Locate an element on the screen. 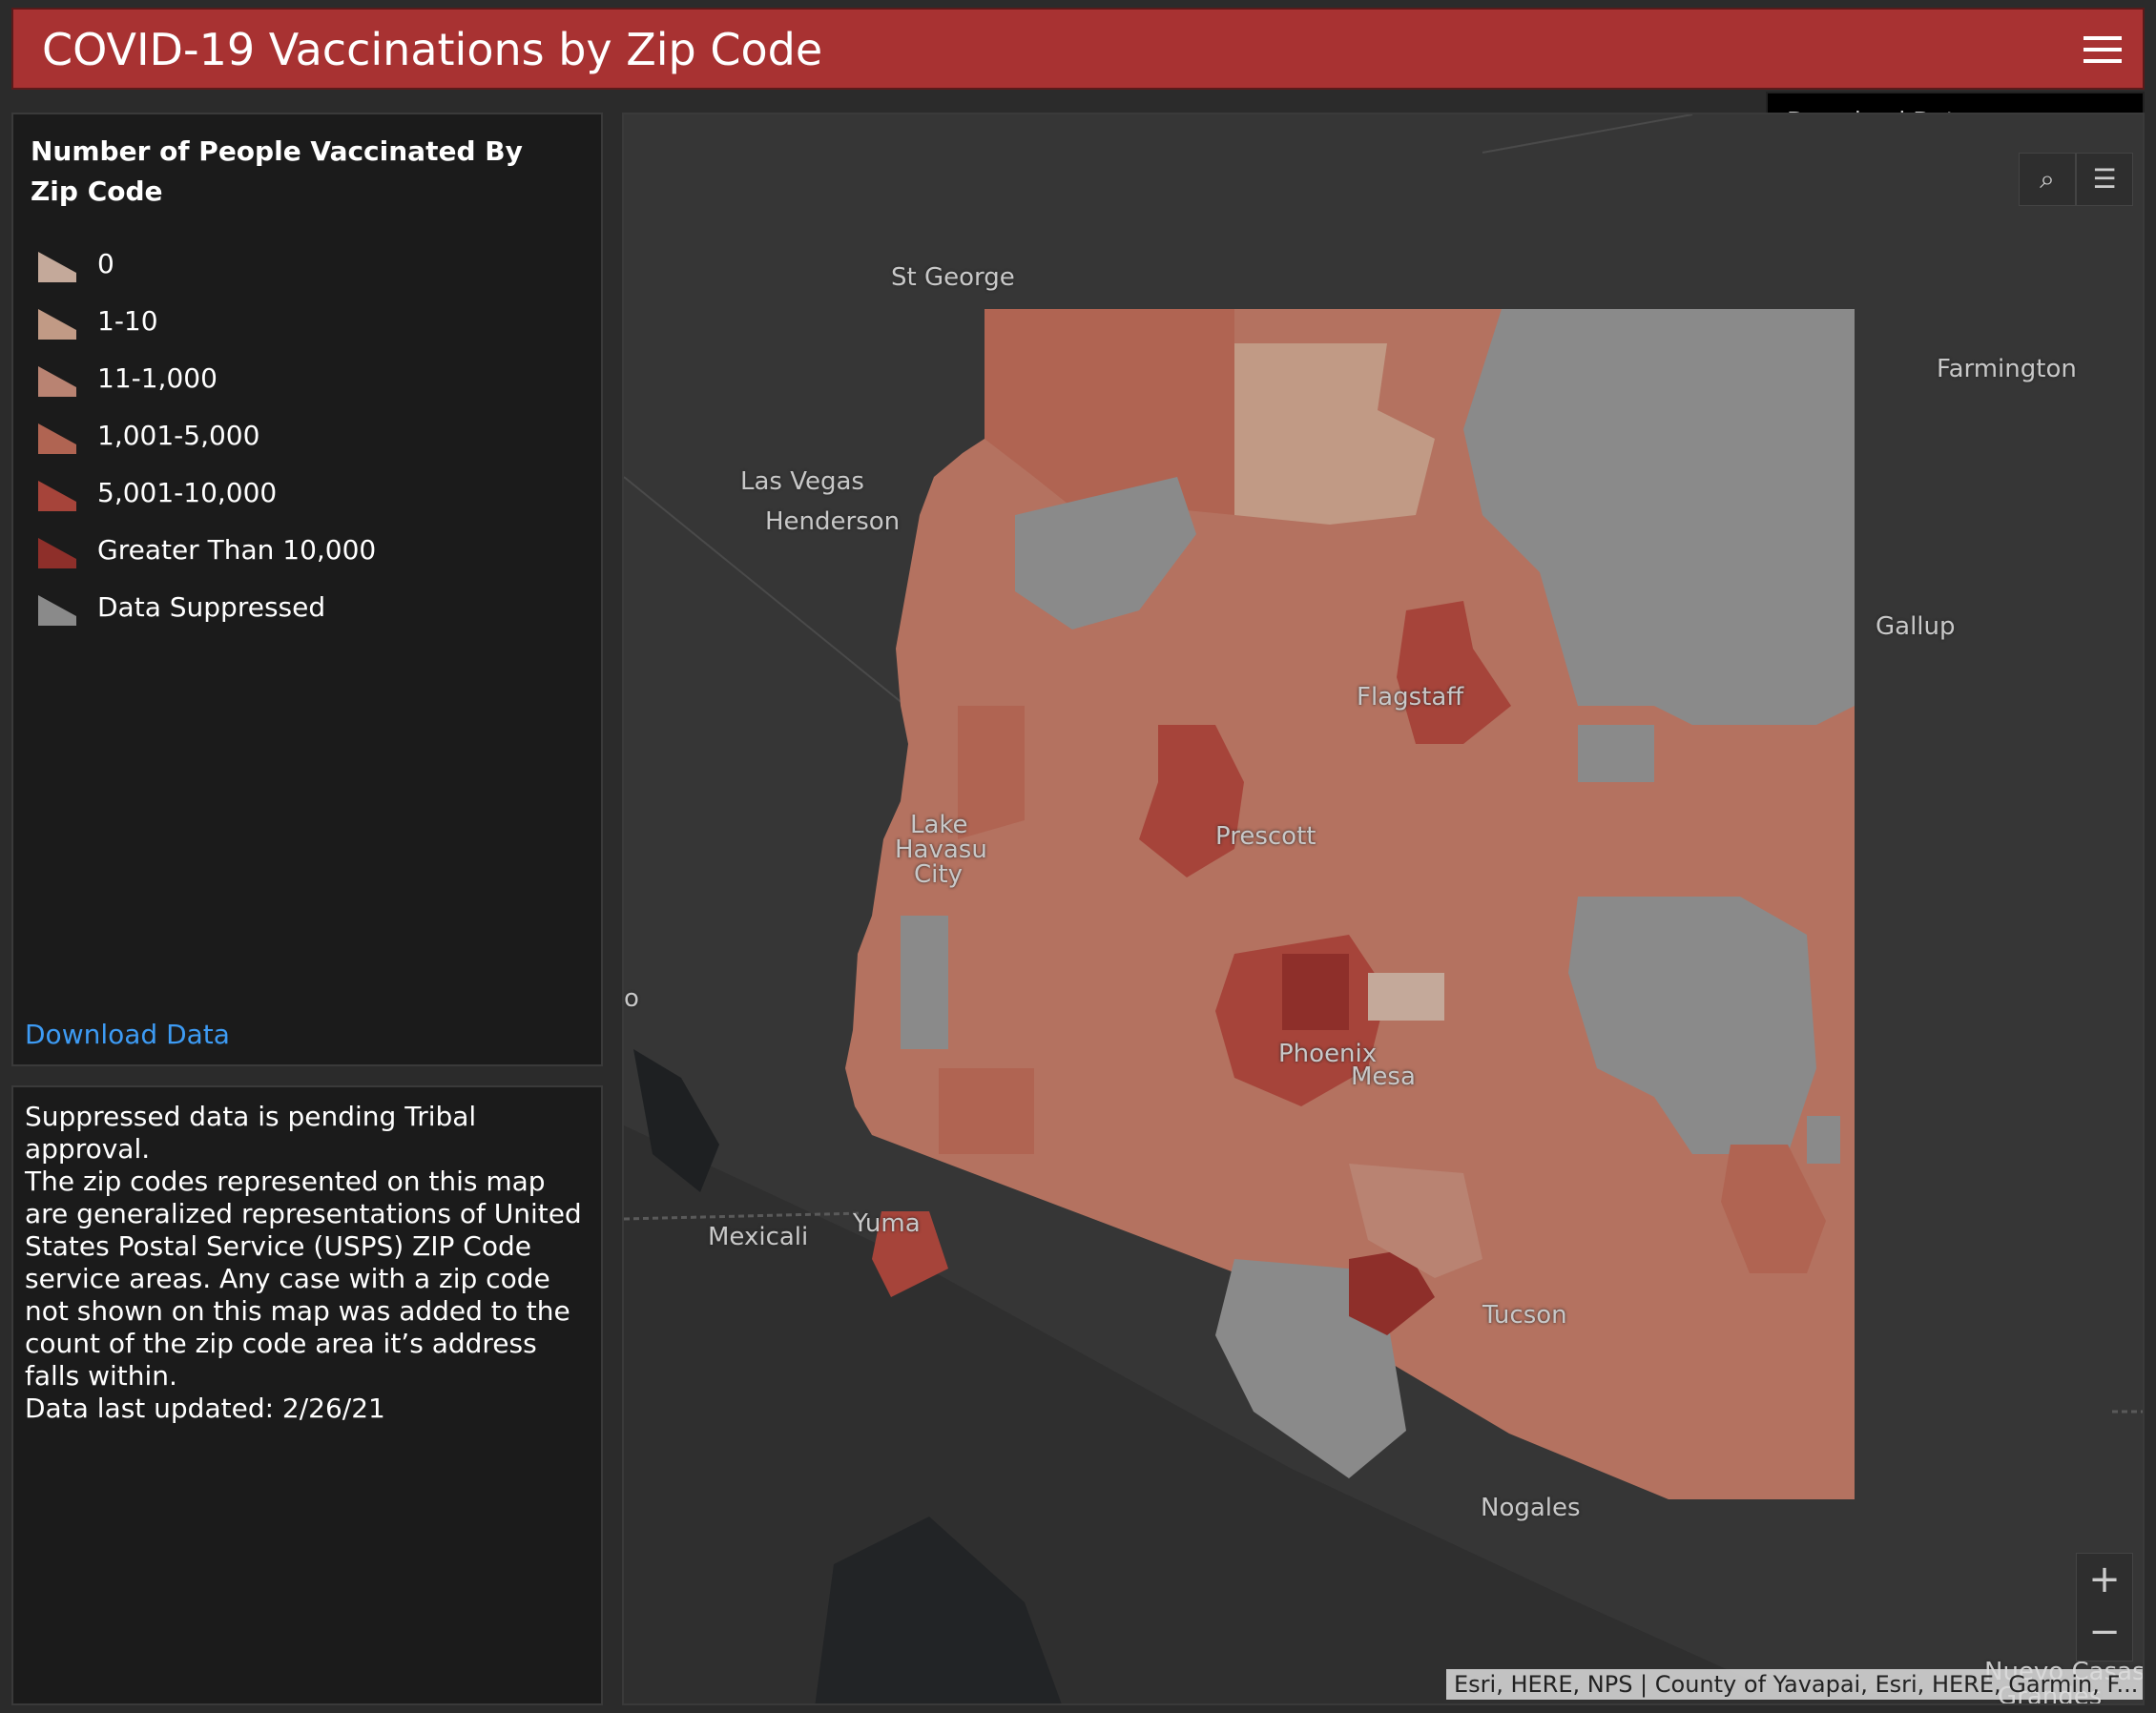 The image size is (2156, 1713). legend-label: 1,001-5,000 is located at coordinates (178, 435).